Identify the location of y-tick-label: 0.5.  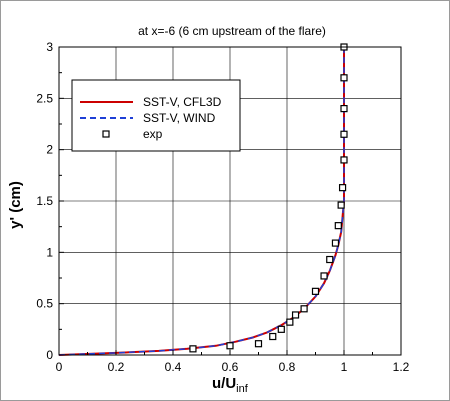
(44, 304).